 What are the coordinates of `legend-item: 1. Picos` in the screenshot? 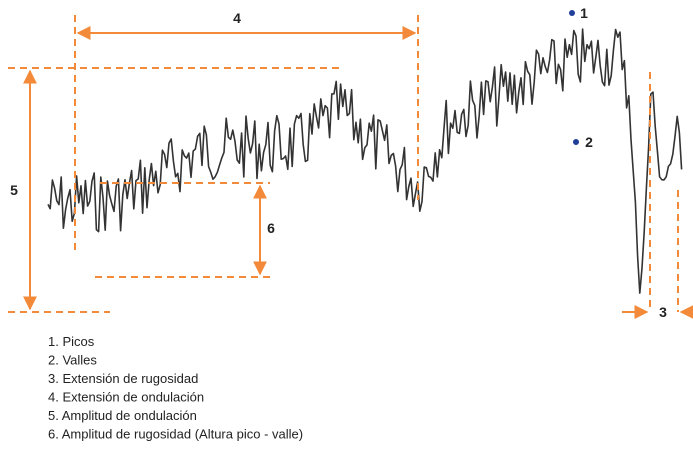 It's located at (71, 341).